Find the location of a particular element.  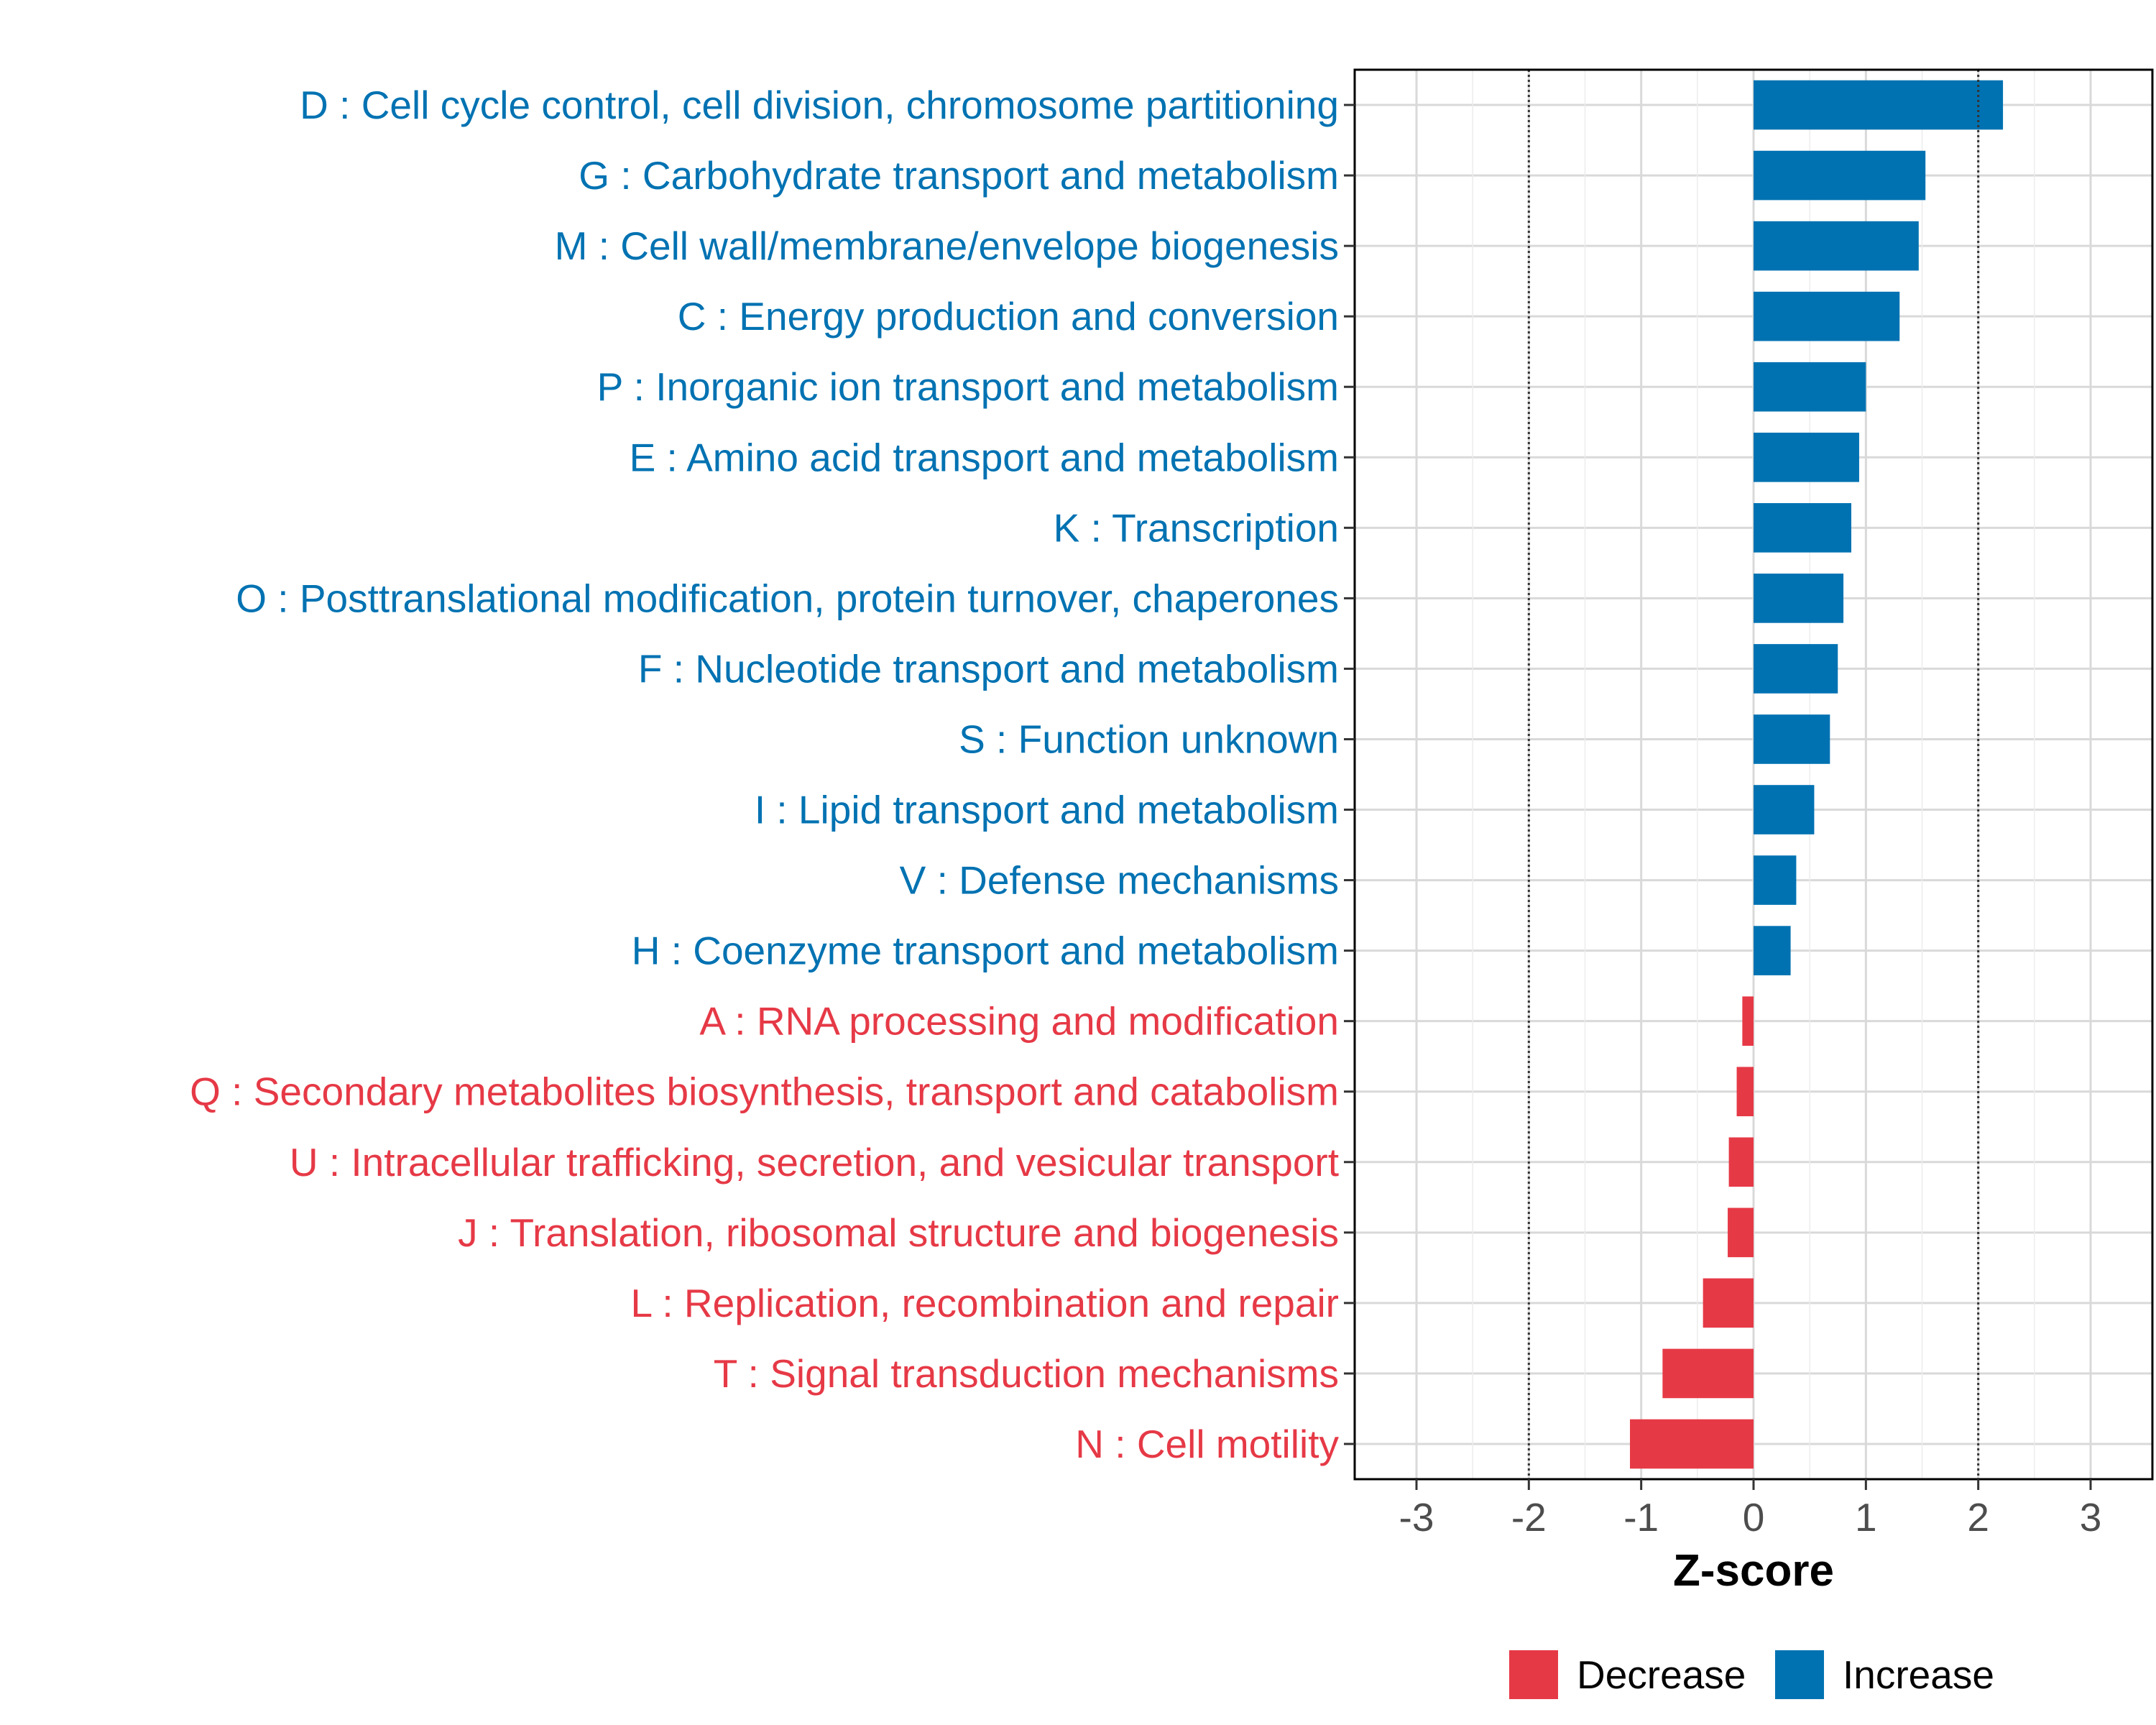

x-axis-tick-label: -1 is located at coordinates (1641, 1517).